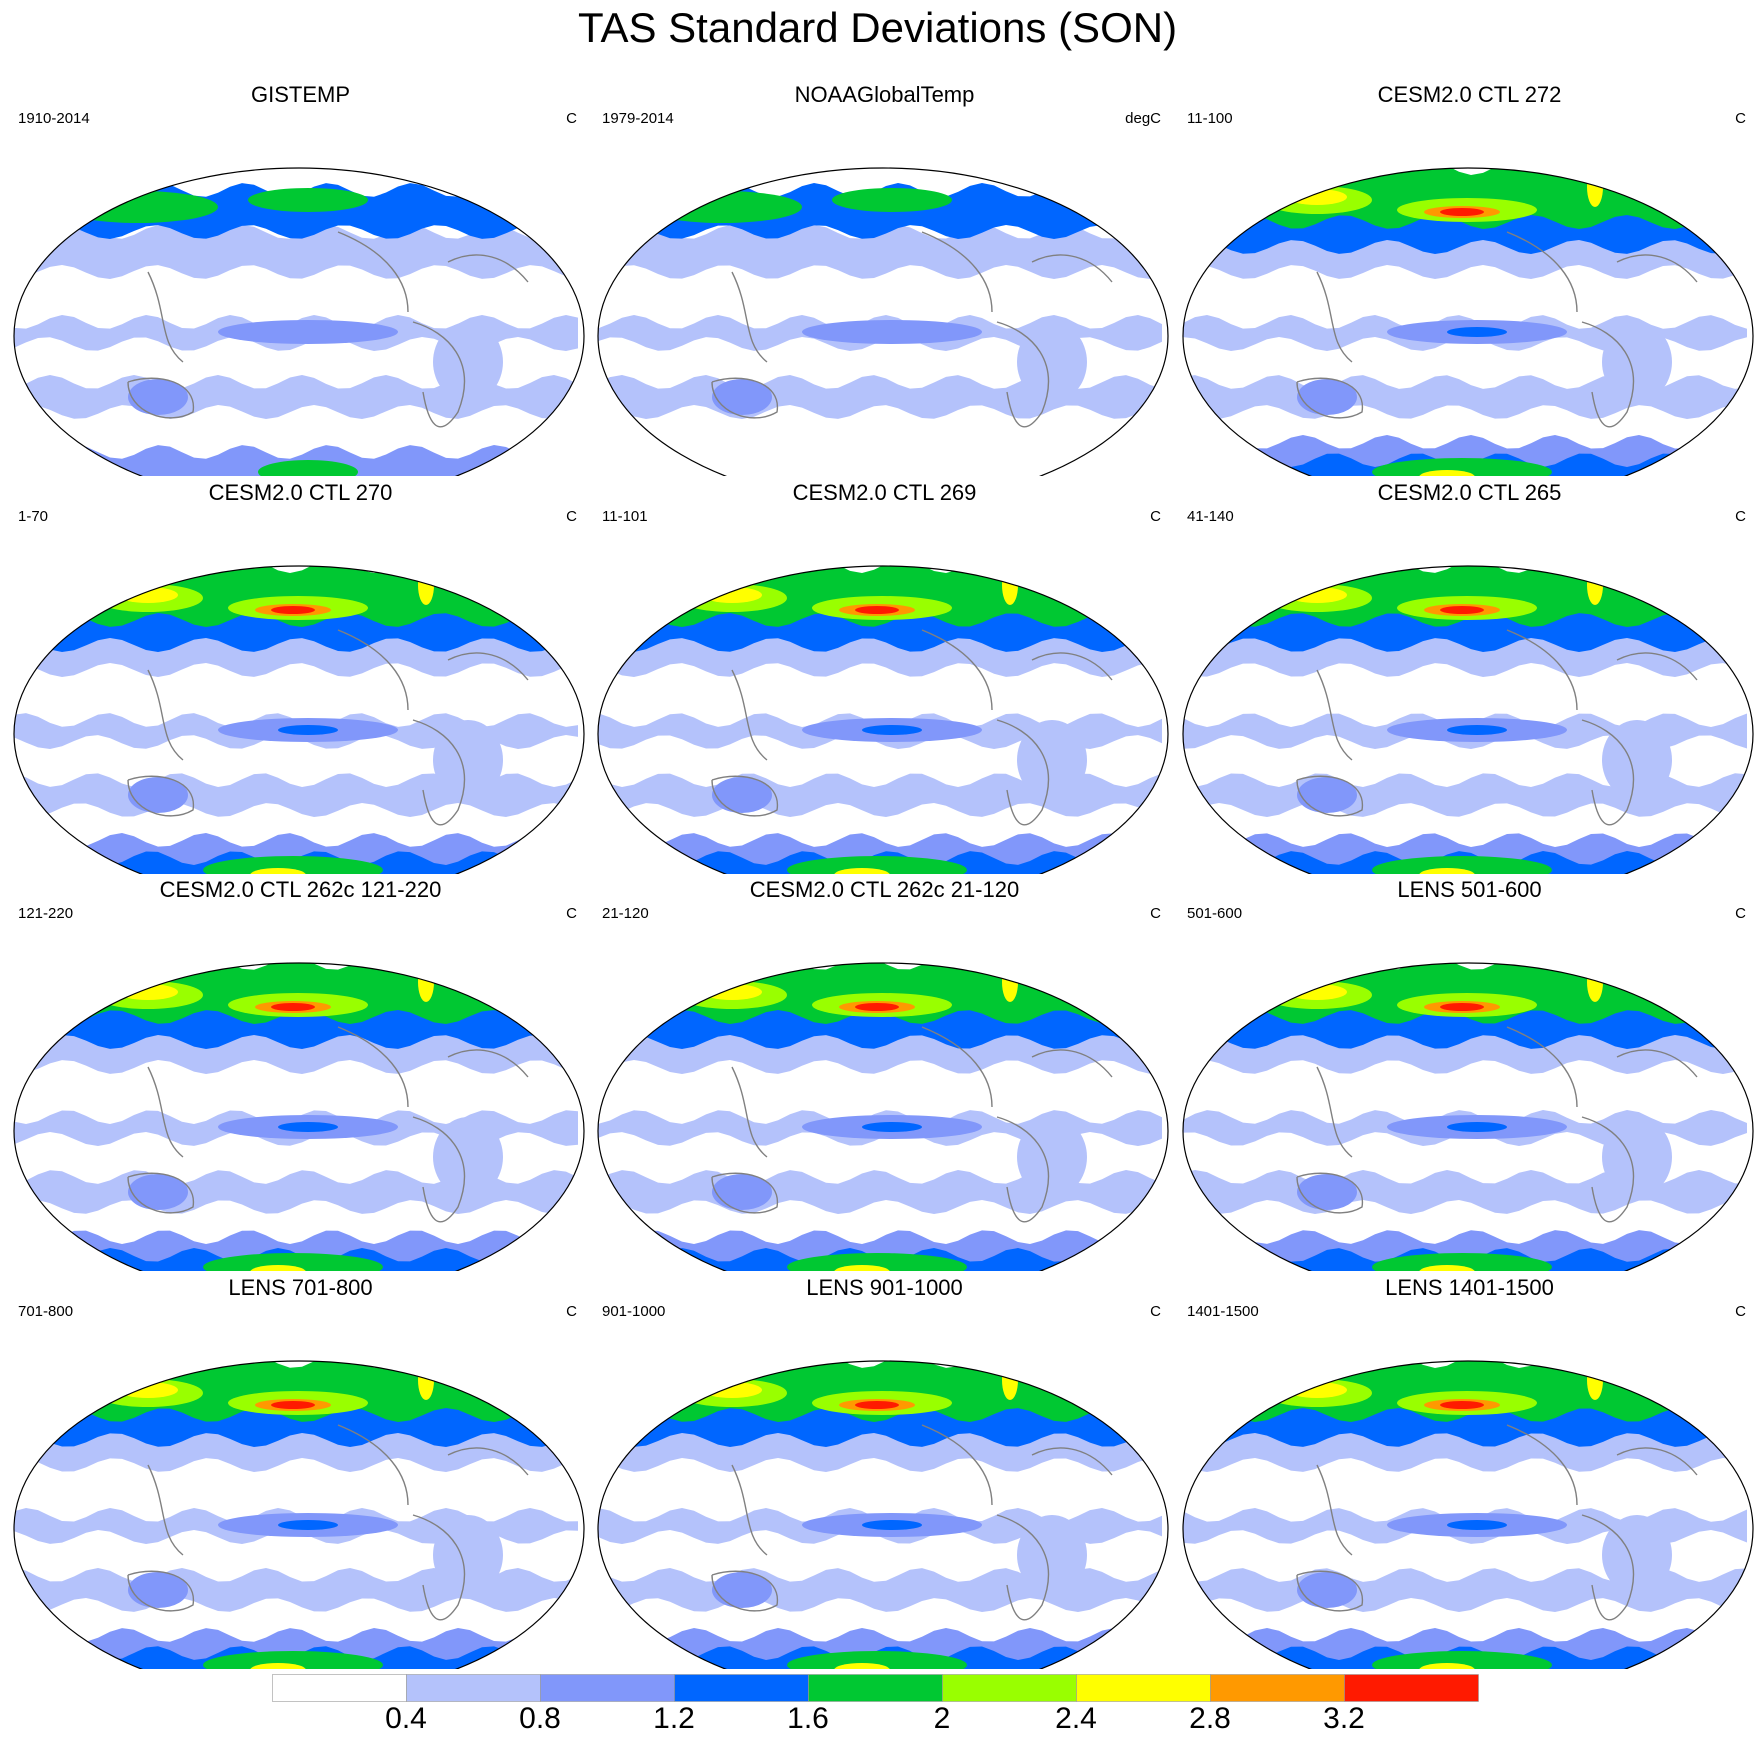 The image size is (1755, 1743). Describe the element at coordinates (300, 1287) in the screenshot. I see `panel-title: LENS 701-800` at that location.